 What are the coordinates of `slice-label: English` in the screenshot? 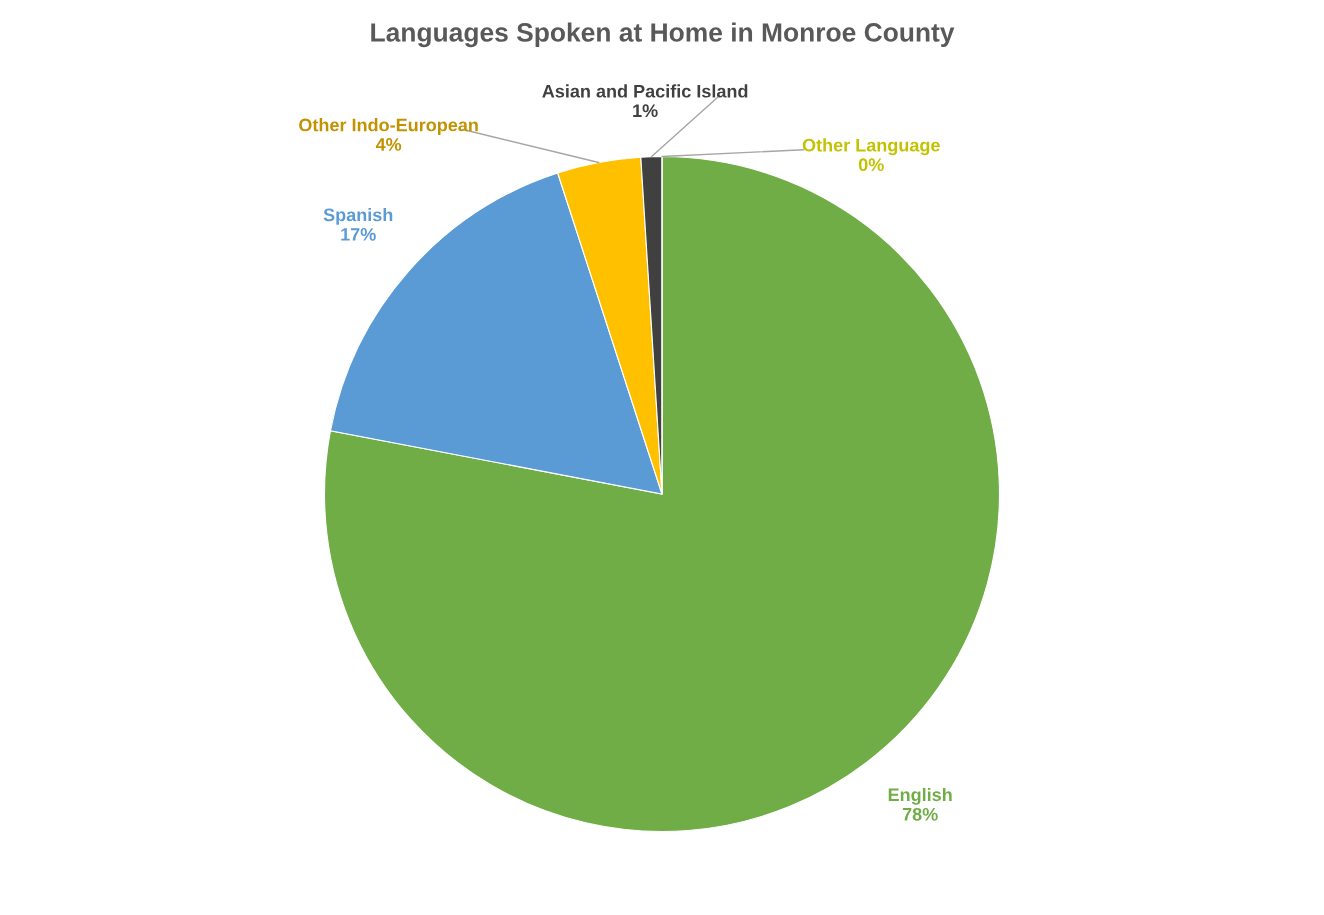 It's located at (920, 796).